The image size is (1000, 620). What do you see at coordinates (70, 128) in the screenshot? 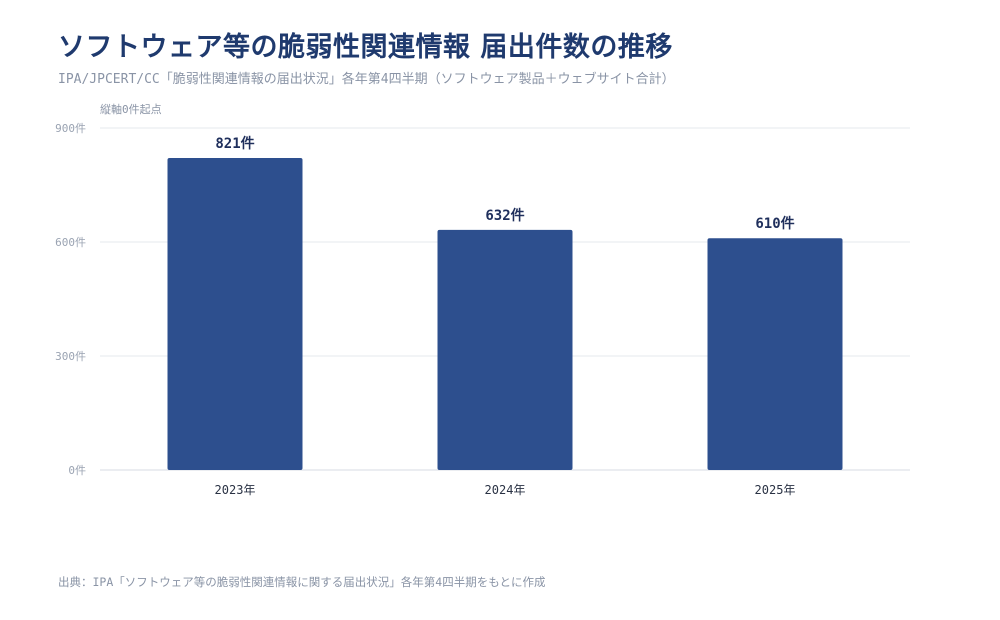
I see `y-tick-label: 900件` at bounding box center [70, 128].